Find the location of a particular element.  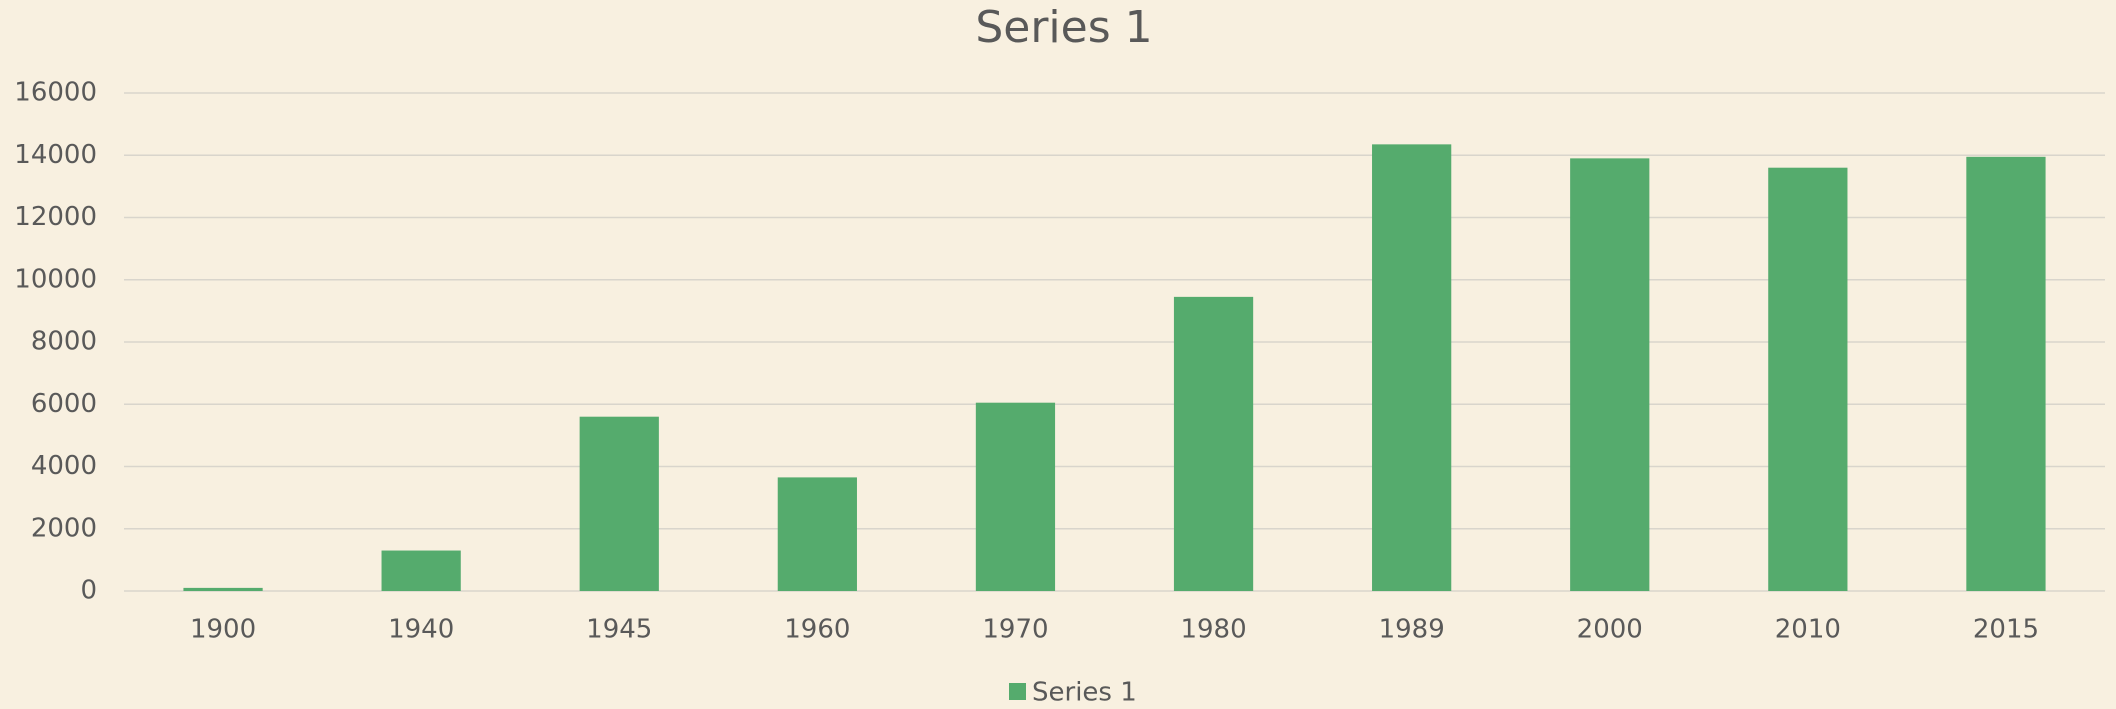

legend-swatch is located at coordinates (1017, 691).